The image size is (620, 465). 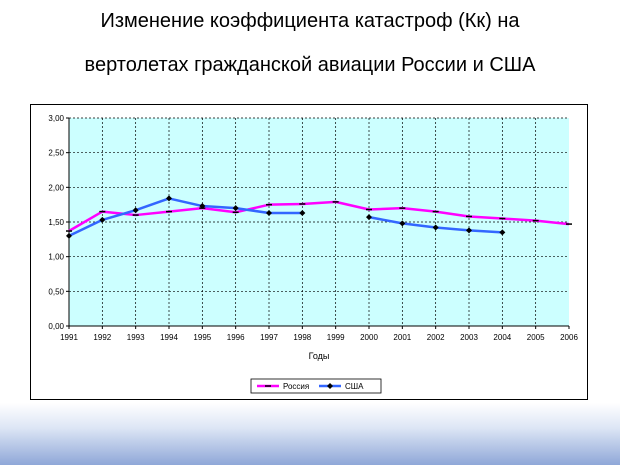 What do you see at coordinates (354, 386) in the screenshot?
I see `legend-label-usa: США` at bounding box center [354, 386].